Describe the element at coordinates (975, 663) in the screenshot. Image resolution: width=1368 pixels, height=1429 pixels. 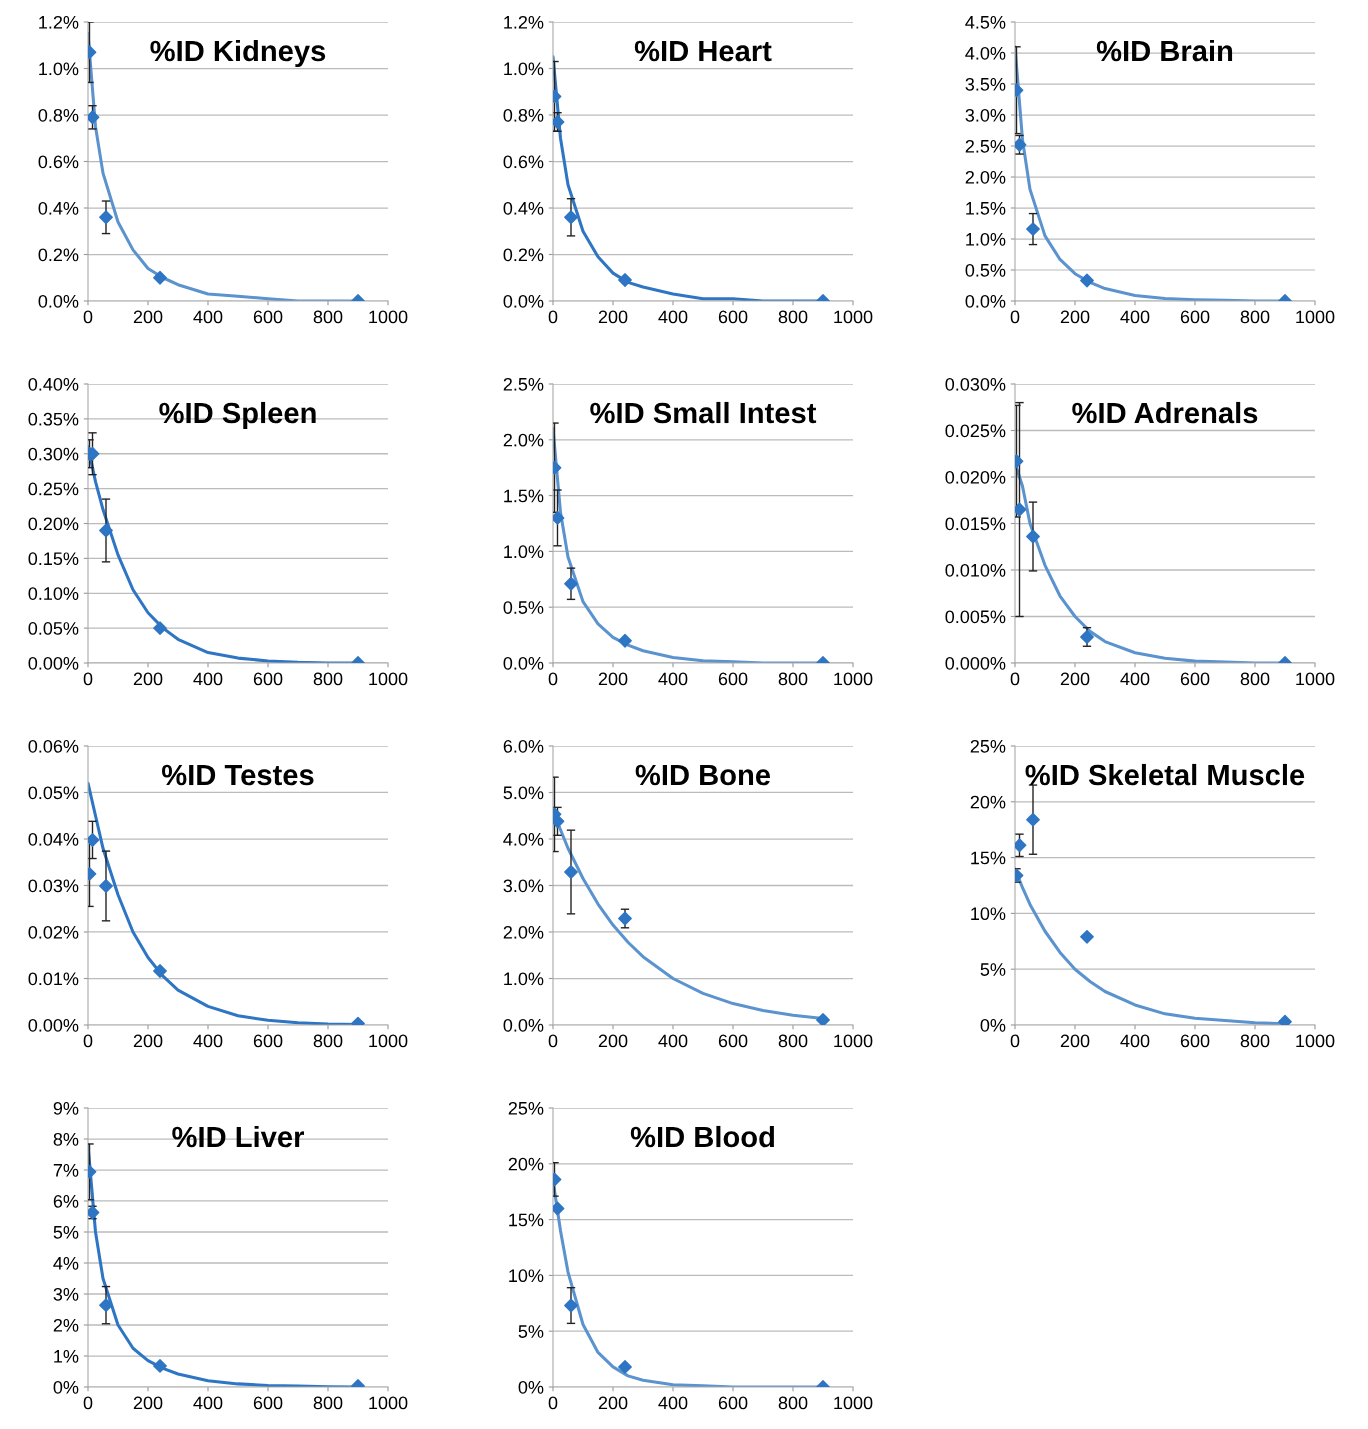
I see `y-tick-label: 0.000%` at that location.